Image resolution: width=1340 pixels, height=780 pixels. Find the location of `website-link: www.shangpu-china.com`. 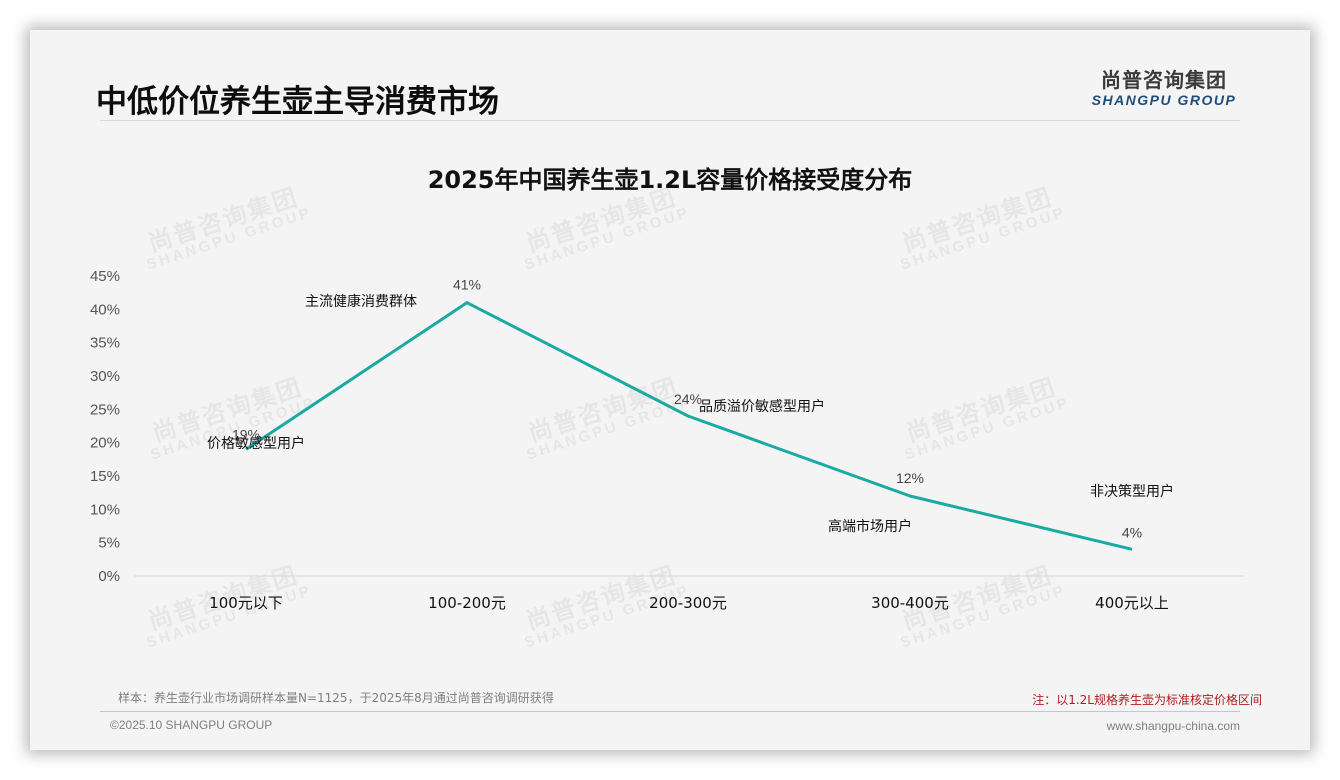

website-link: www.shangpu-china.com is located at coordinates (1173, 726).